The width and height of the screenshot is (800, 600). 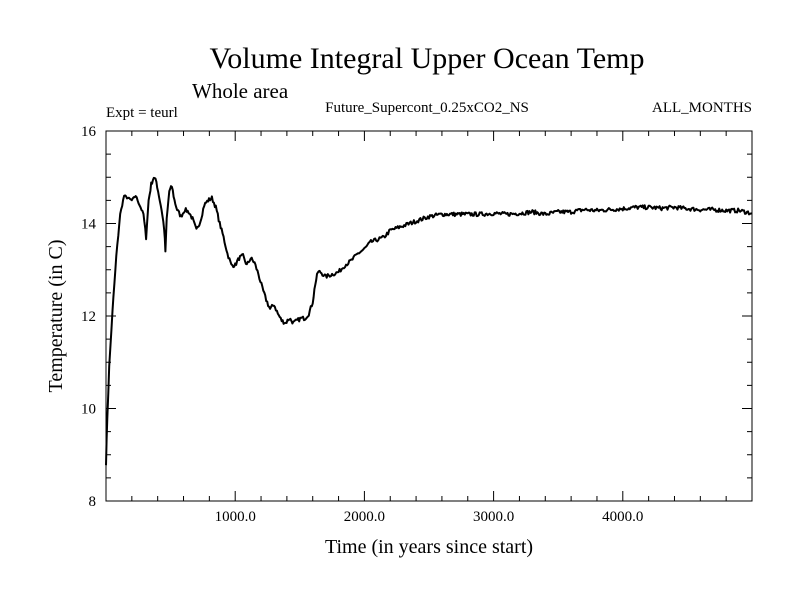 I want to click on x-tick-label: 4000.0, so click(x=622, y=517).